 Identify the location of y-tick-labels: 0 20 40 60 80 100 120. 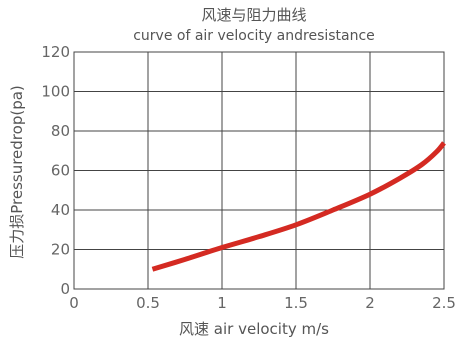
(55, 170).